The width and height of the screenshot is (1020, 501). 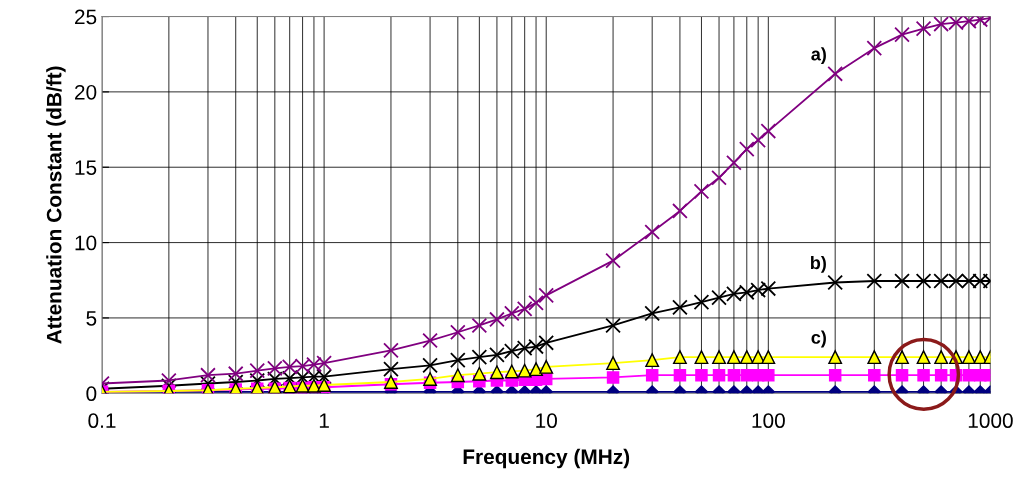 What do you see at coordinates (86, 92) in the screenshot?
I see `y-tick-label: 20` at bounding box center [86, 92].